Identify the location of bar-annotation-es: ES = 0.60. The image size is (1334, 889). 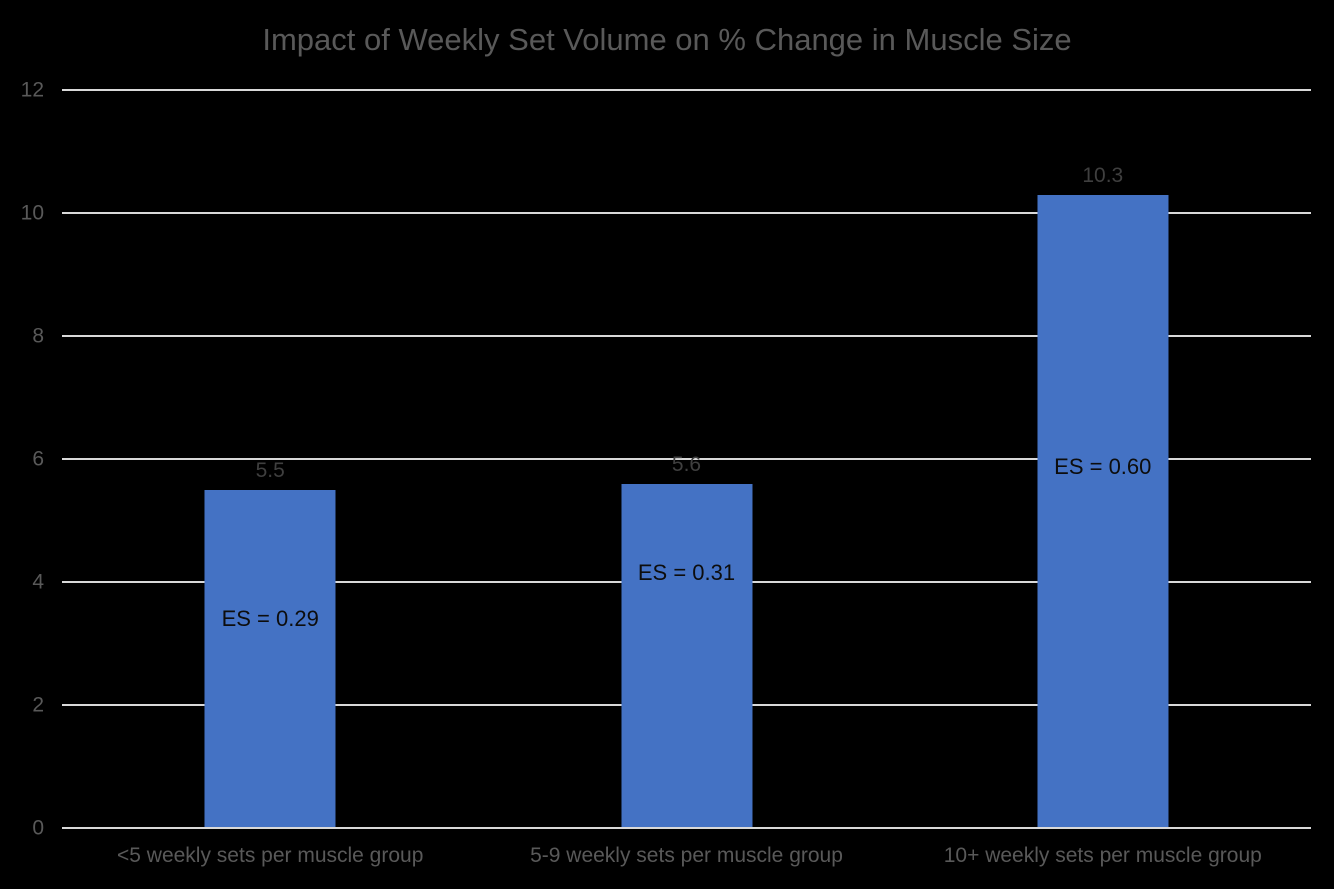
(1103, 467).